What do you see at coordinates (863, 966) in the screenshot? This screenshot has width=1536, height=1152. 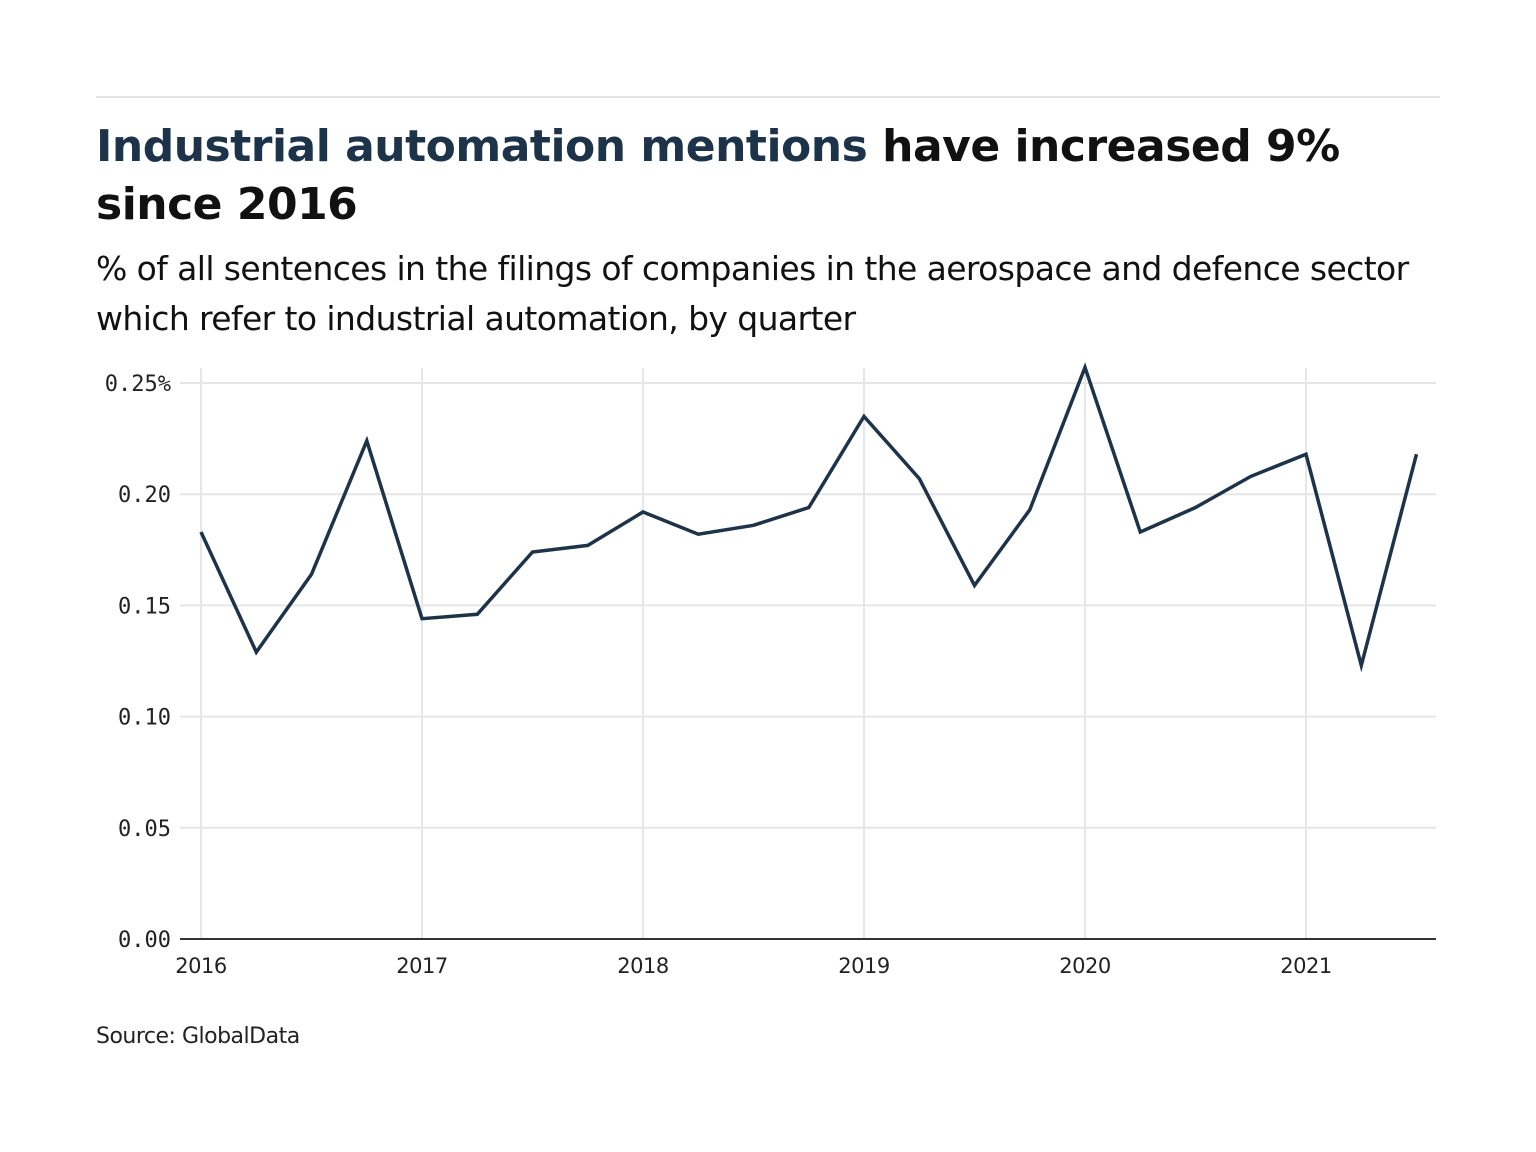 I see `x-tick-label: 2019` at bounding box center [863, 966].